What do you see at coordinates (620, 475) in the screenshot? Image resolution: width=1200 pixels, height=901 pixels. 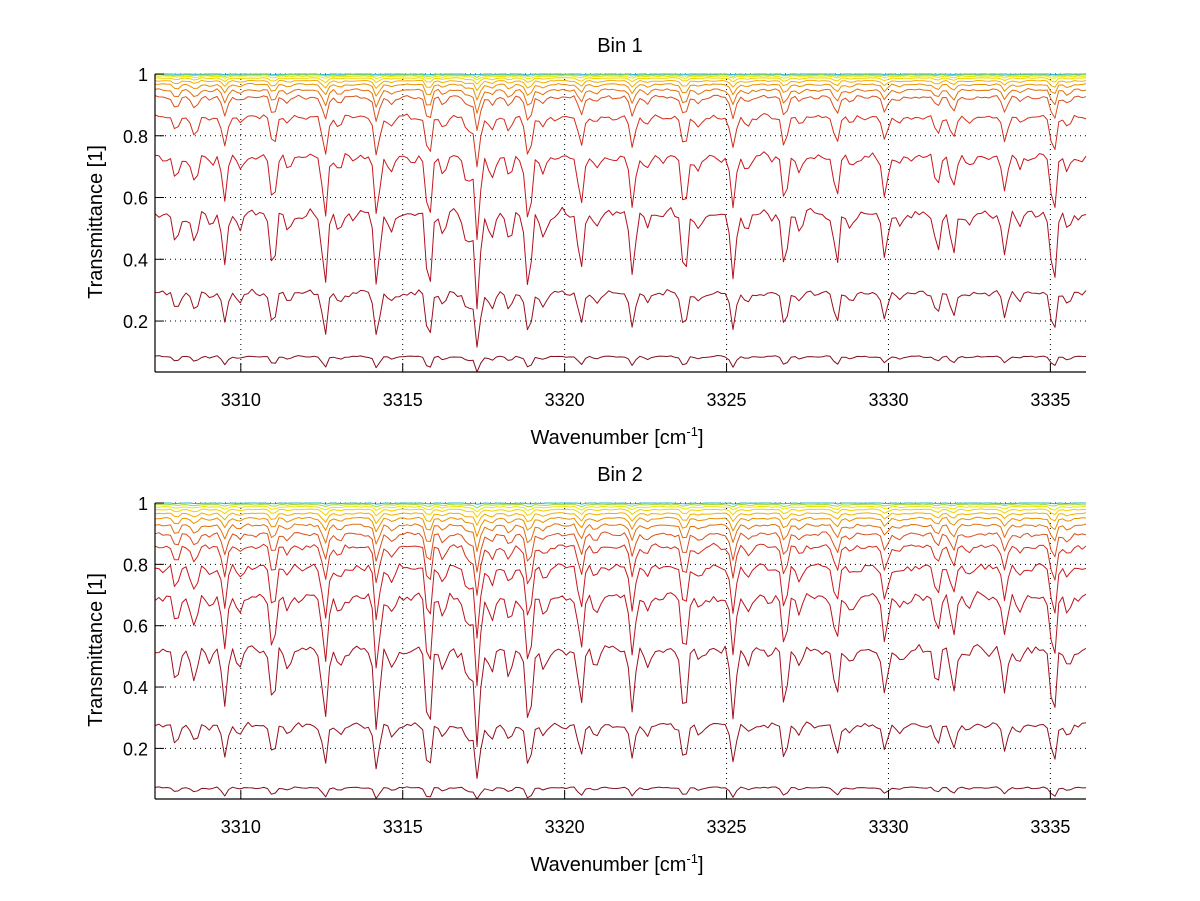 I see `plot-title: Bin 2` at bounding box center [620, 475].